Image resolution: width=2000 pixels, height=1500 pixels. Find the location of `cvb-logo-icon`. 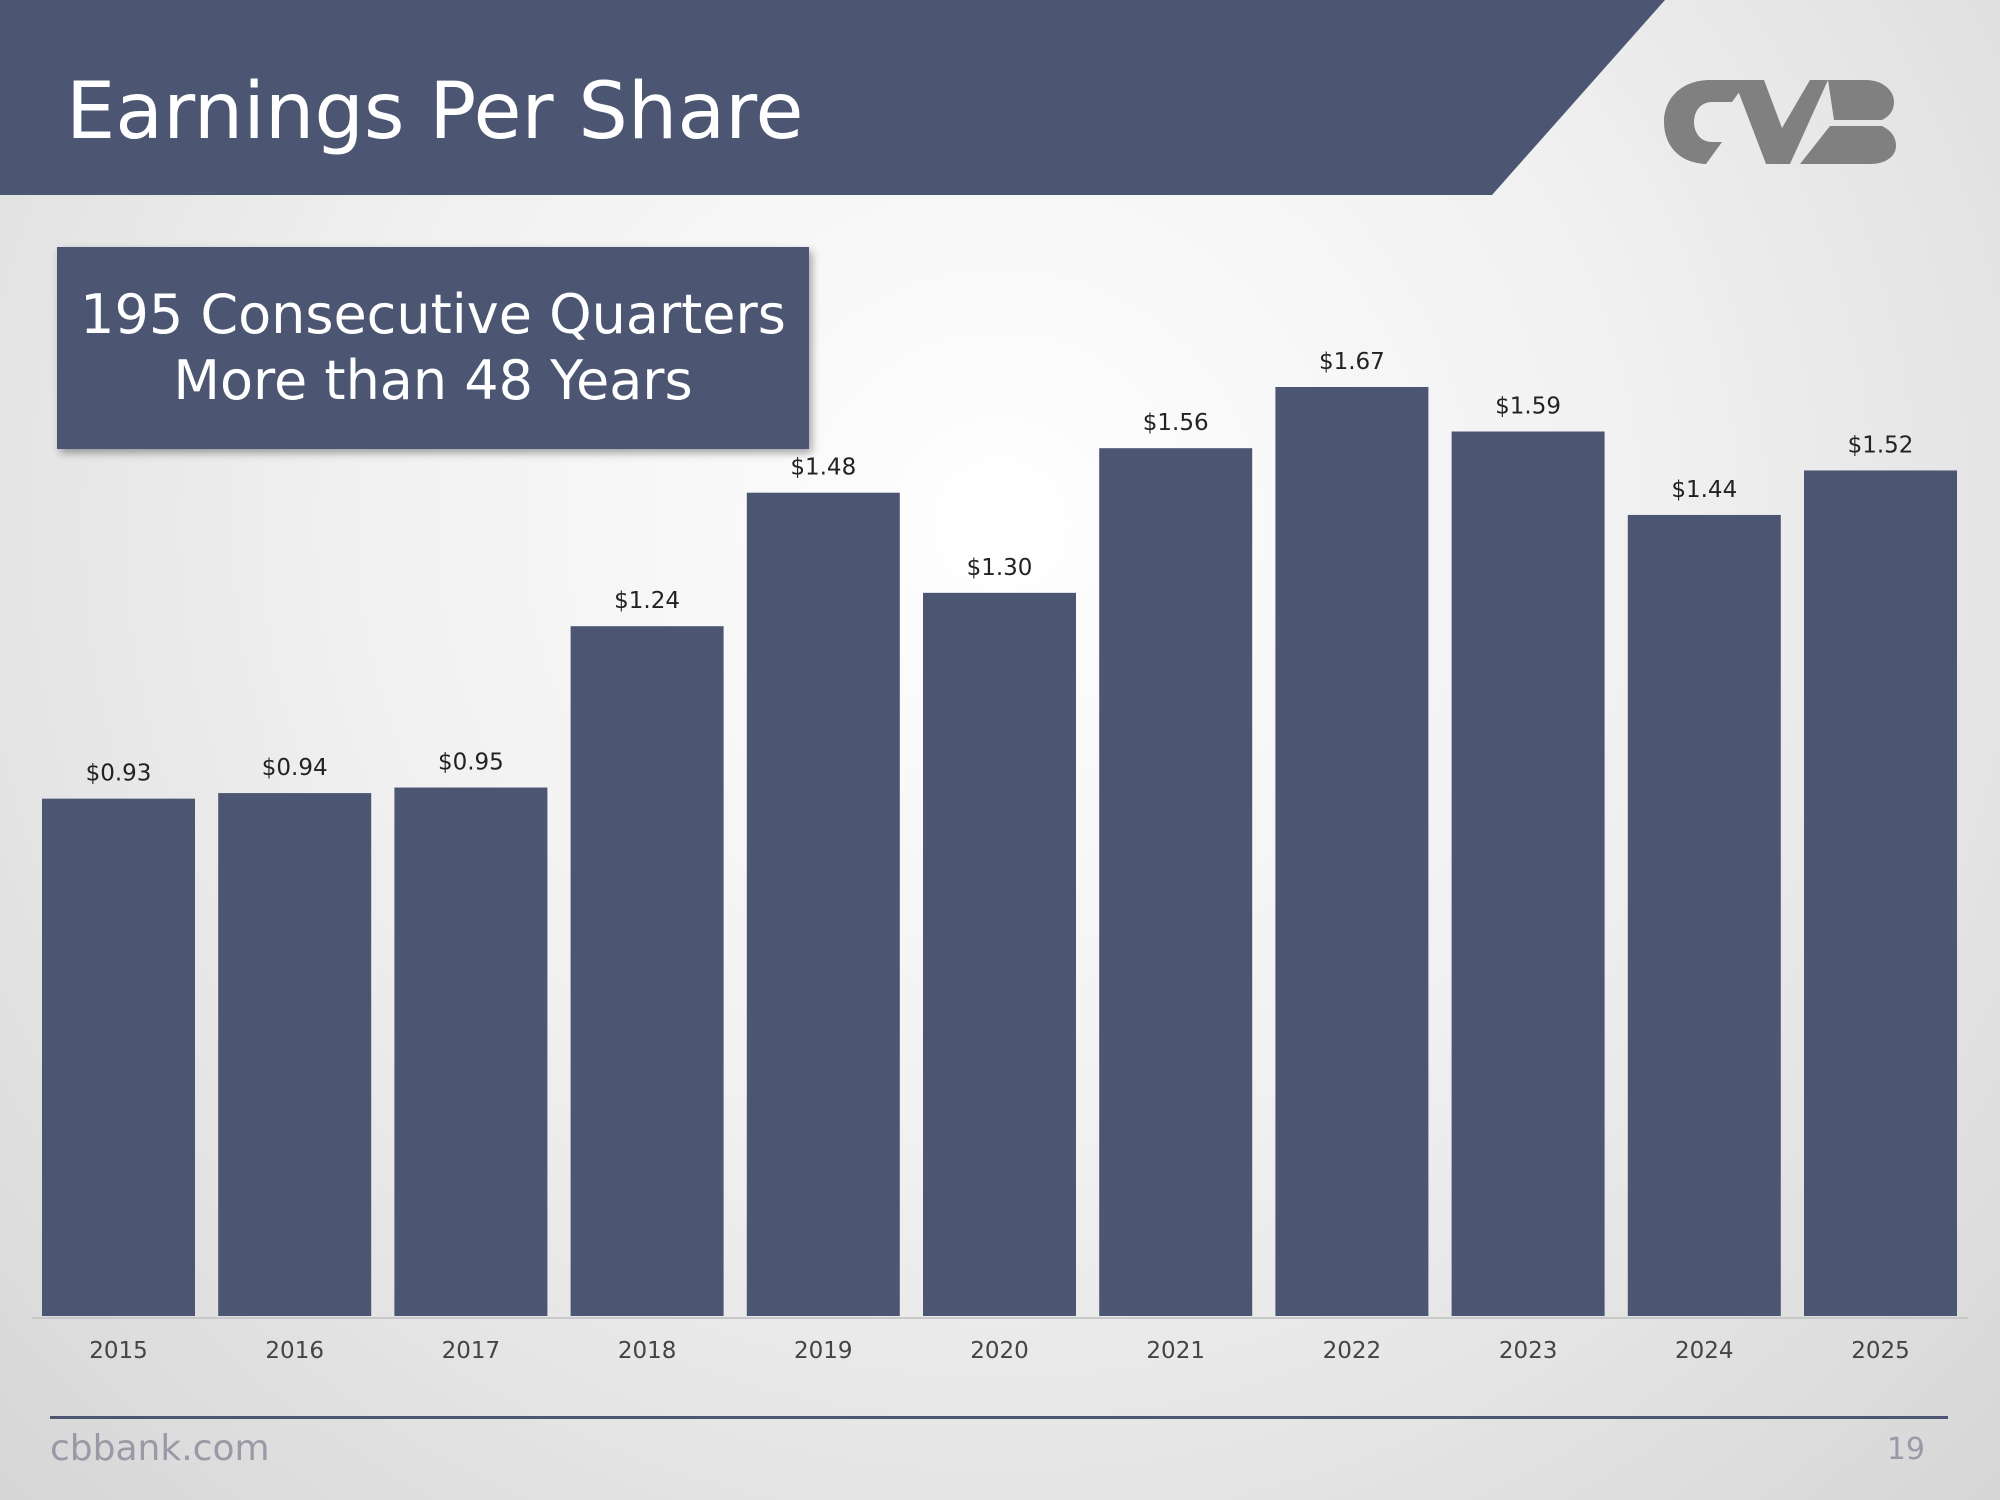

cvb-logo-icon is located at coordinates (1780, 122).